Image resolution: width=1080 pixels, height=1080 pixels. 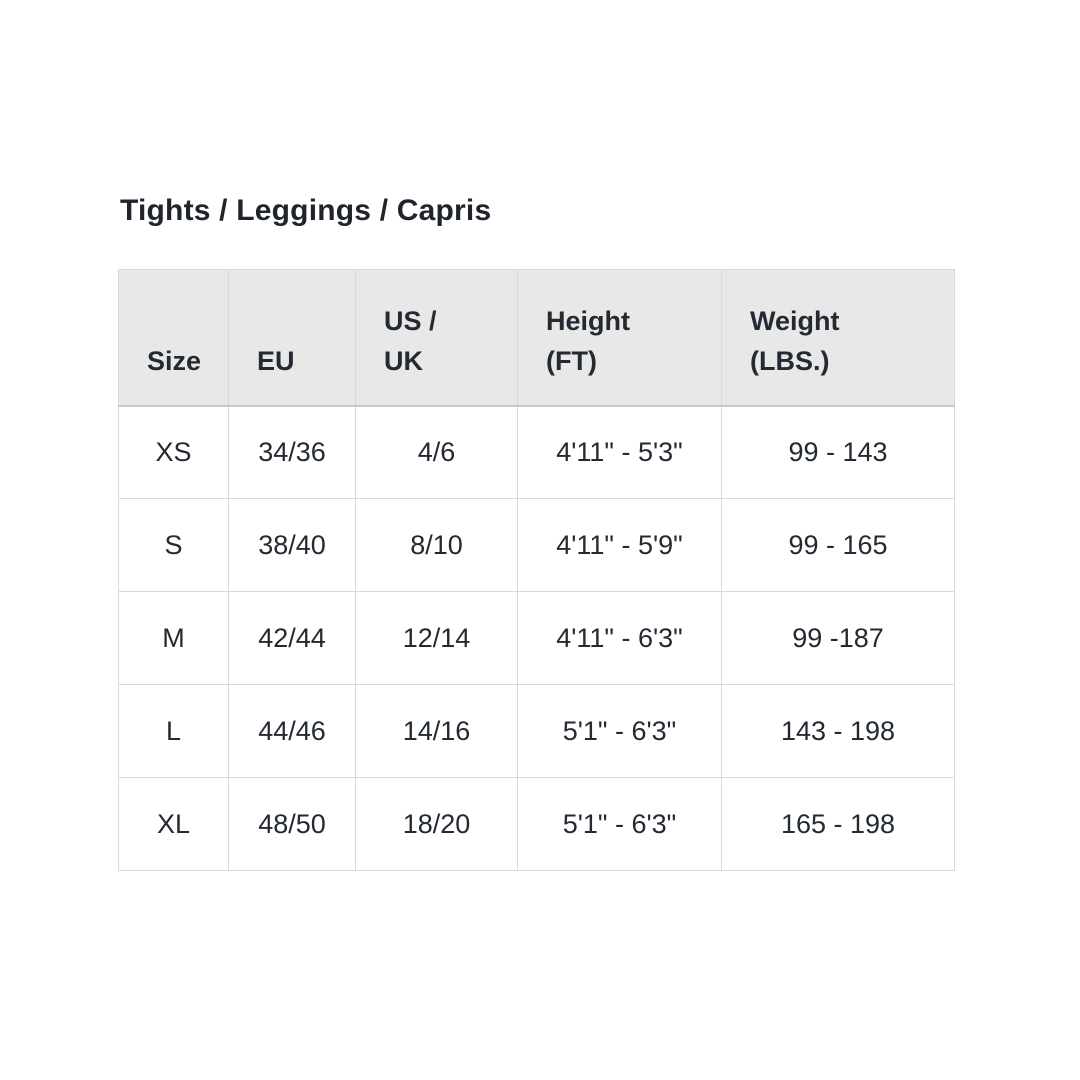 I want to click on table-row-l: L 44/46 14/16 5'1" - 6'3" 143 - 198, so click(x=536, y=731).